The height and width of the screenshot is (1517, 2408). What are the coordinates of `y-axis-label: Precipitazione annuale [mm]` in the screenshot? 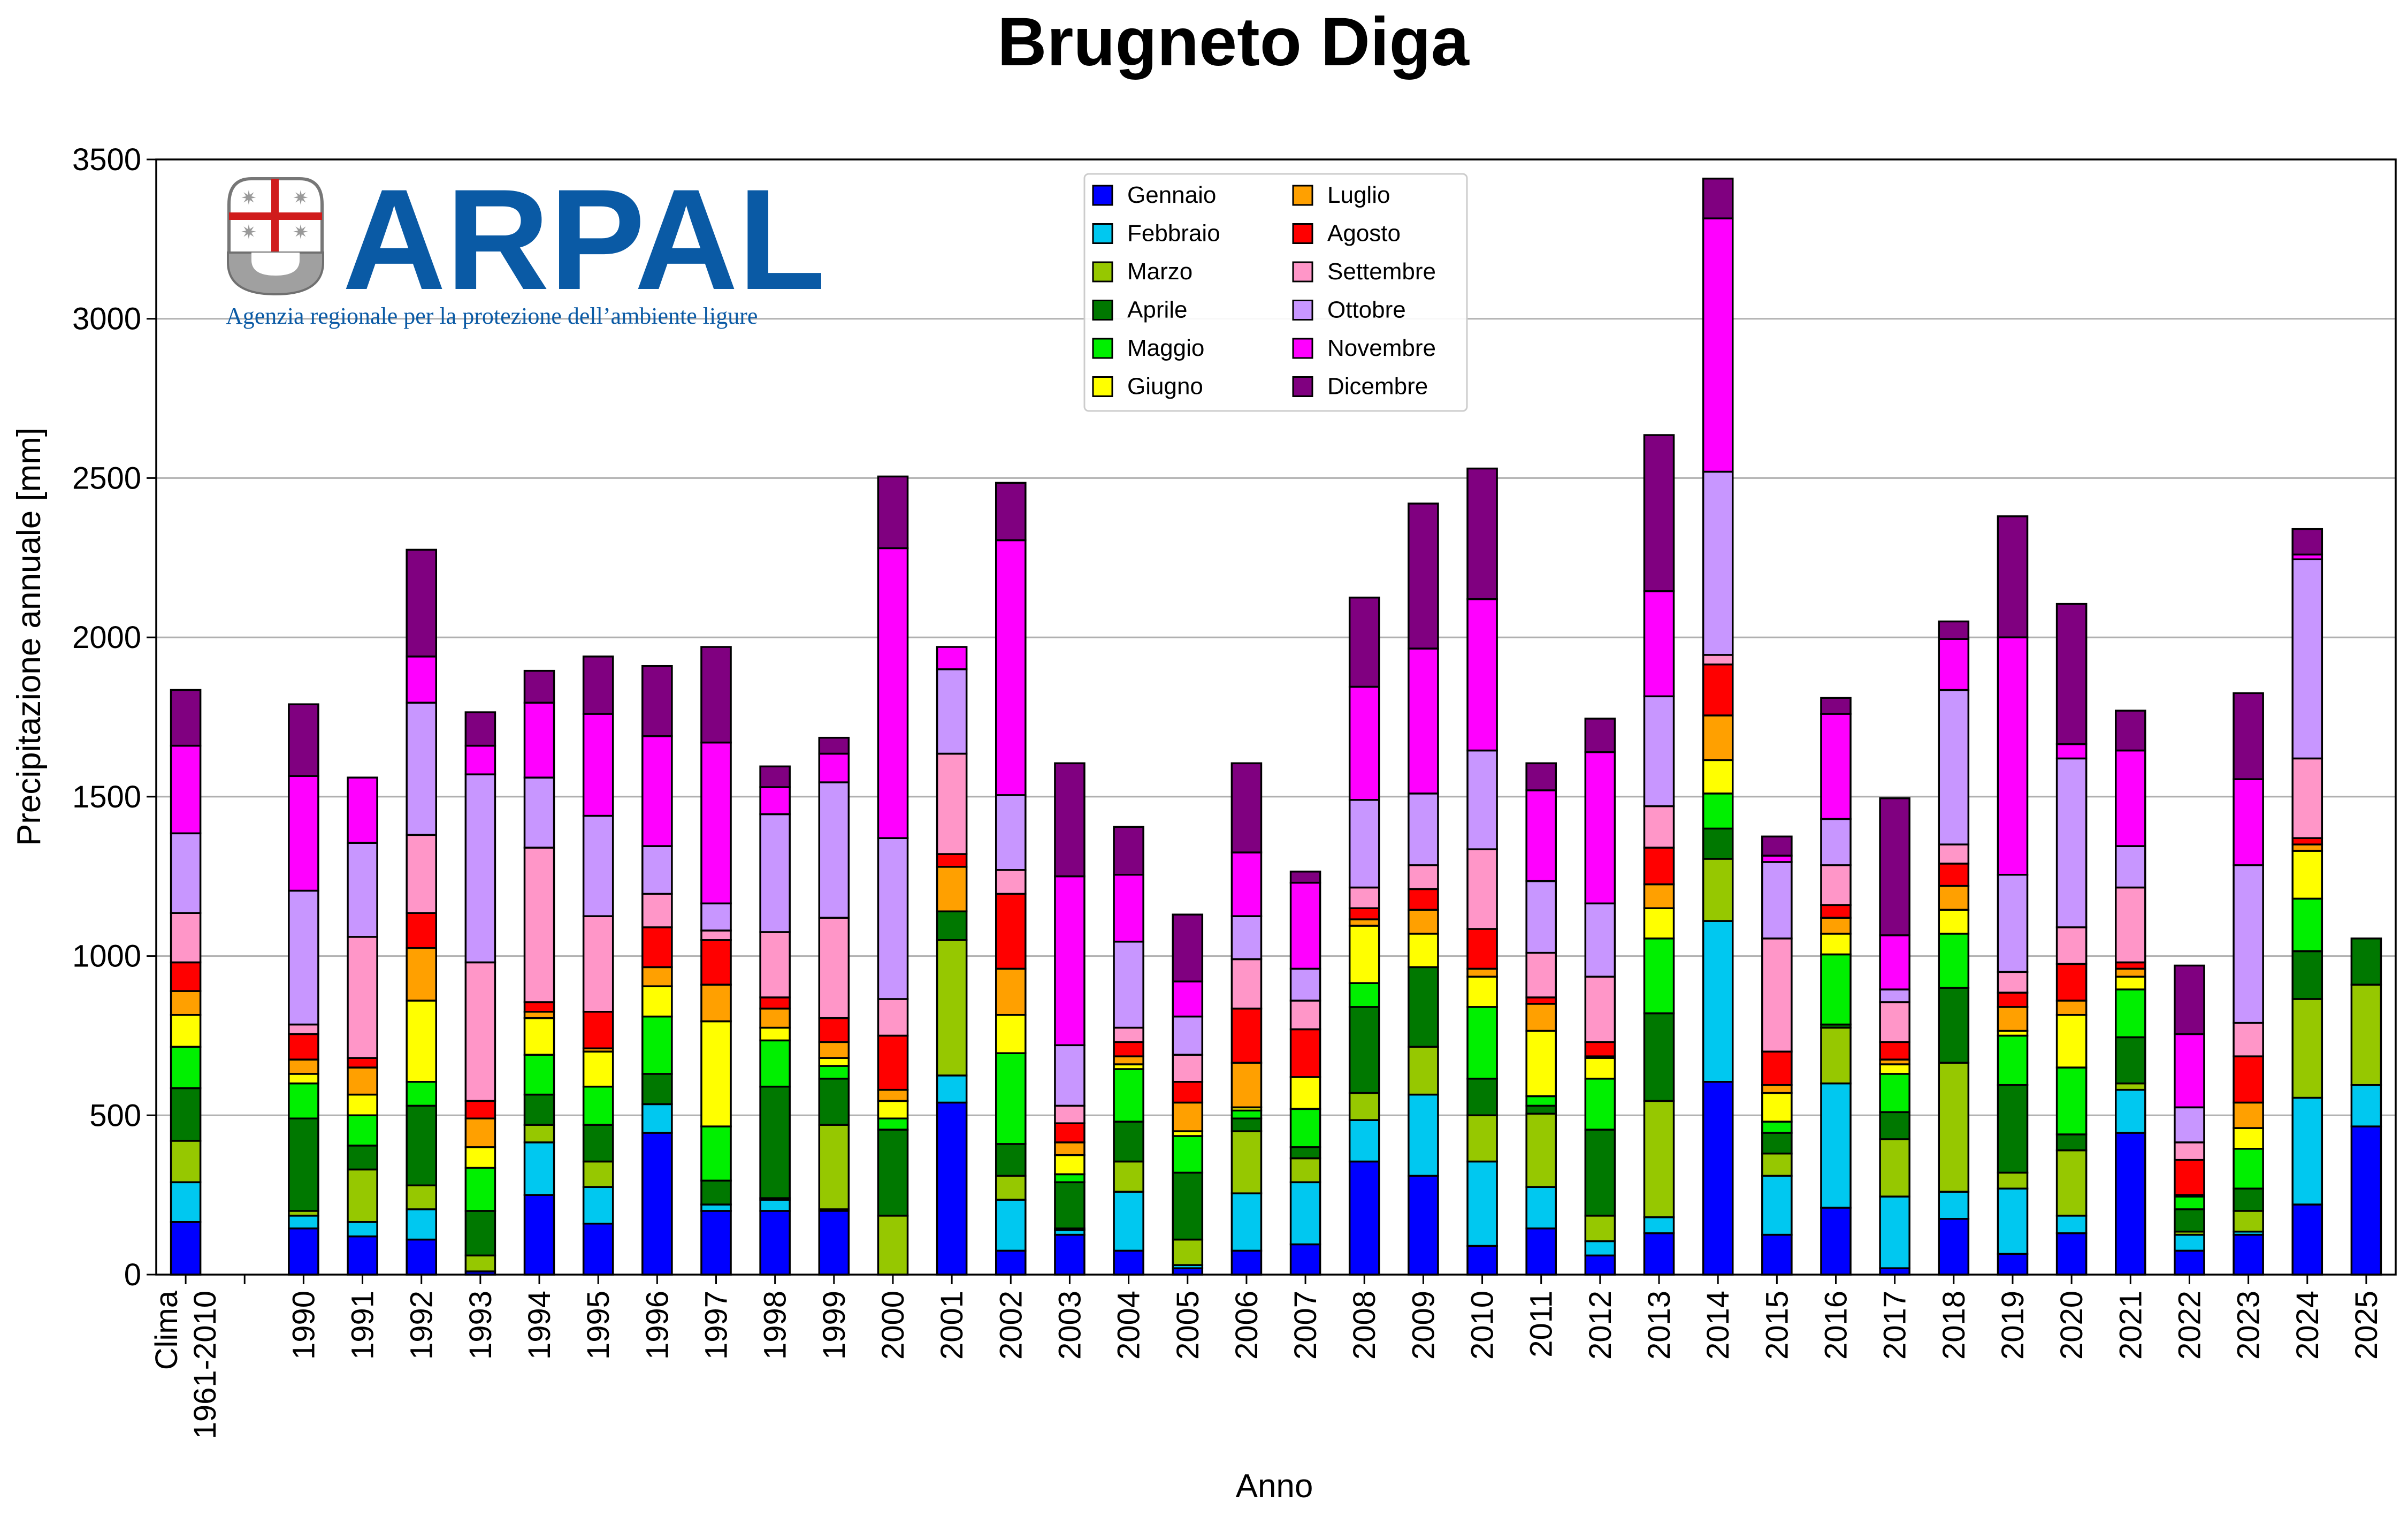 It's located at (29, 637).